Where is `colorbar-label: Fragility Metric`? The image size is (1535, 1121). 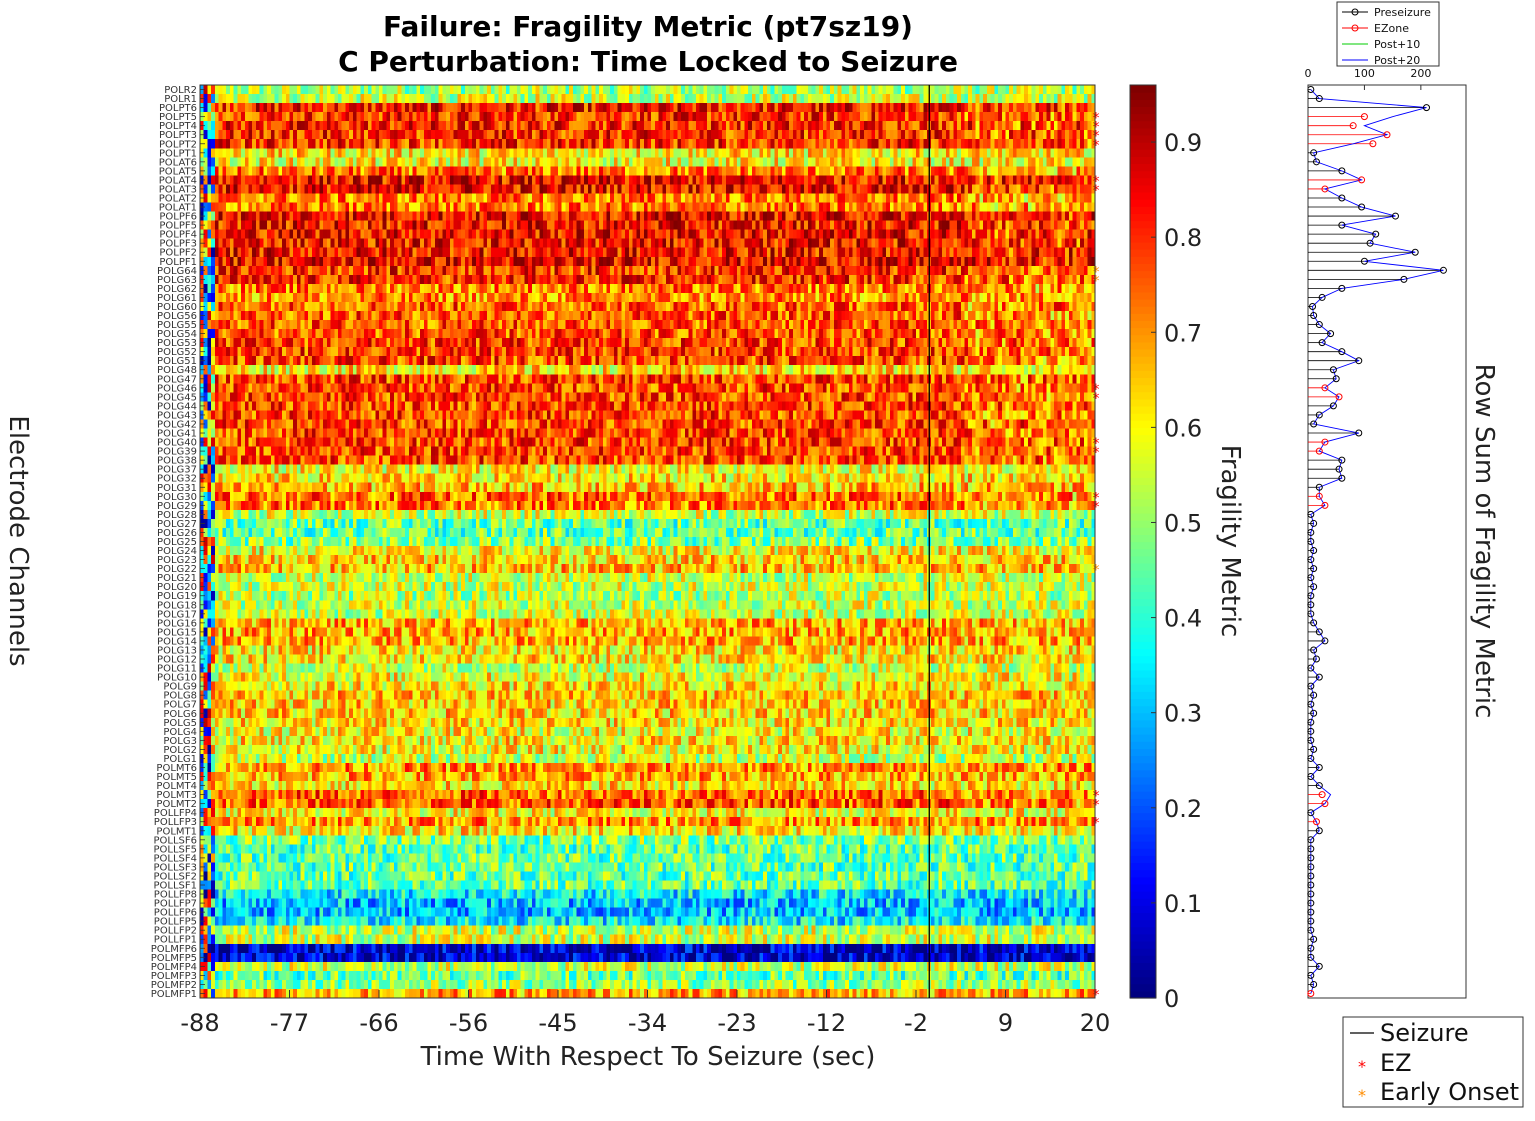 colorbar-label: Fragility Metric is located at coordinates (1230, 541).